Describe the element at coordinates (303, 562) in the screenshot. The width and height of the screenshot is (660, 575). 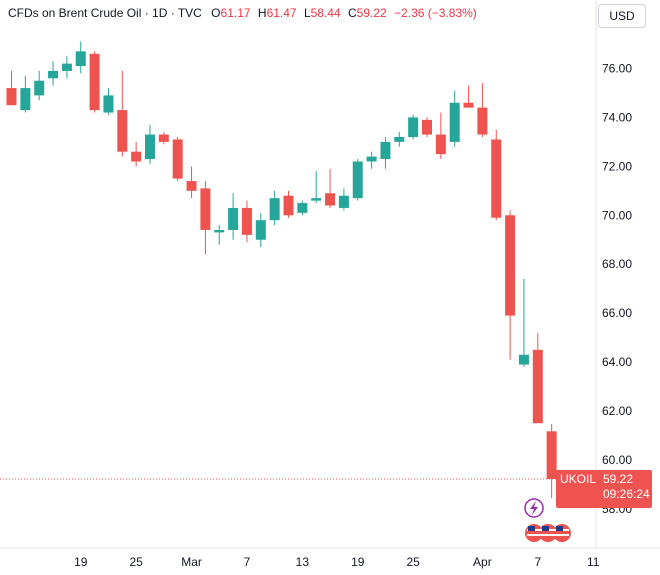
I see `x-tick-label: 13` at that location.